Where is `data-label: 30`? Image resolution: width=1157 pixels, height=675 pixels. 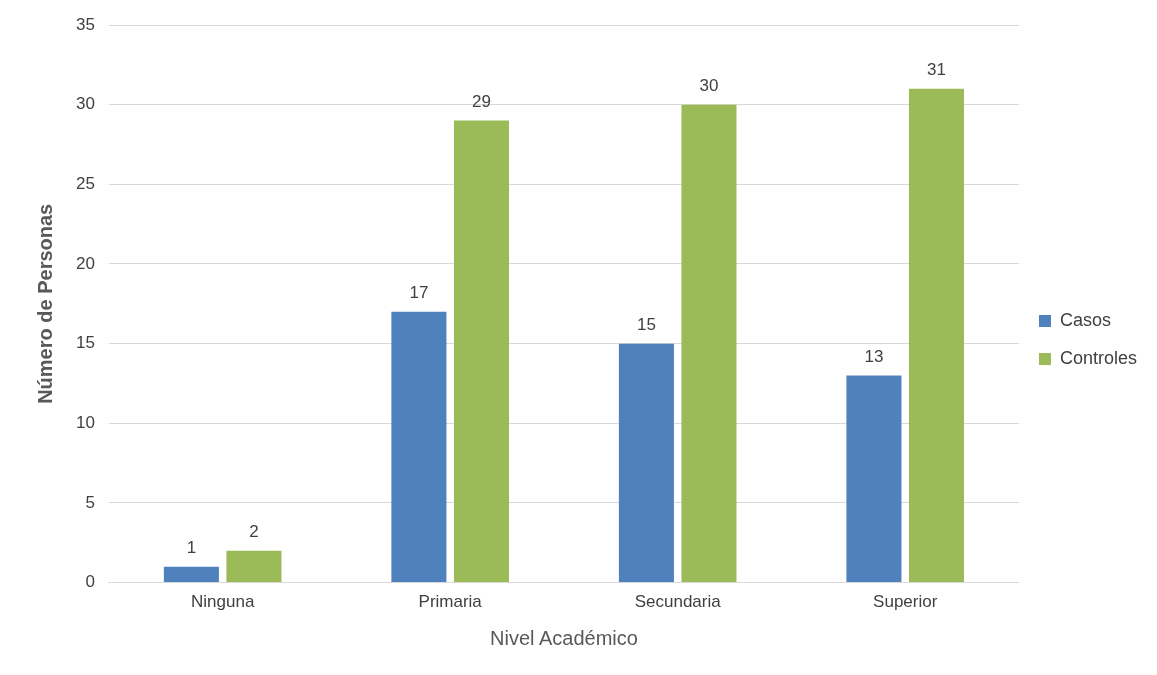 data-label: 30 is located at coordinates (709, 85).